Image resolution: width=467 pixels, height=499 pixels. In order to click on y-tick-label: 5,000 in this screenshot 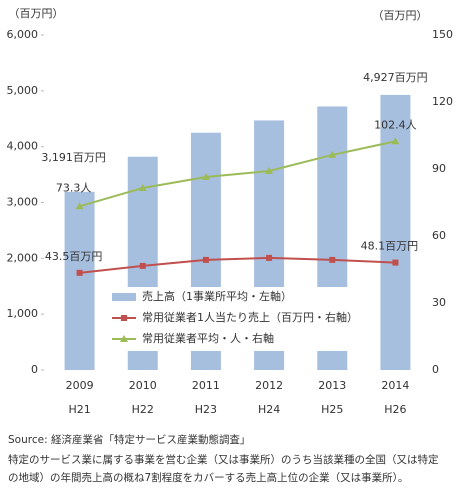, I will do `click(23, 90)`.